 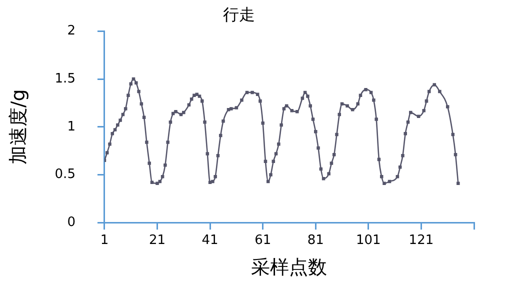 What do you see at coordinates (157, 240) in the screenshot?
I see `x-tick-label: 21` at bounding box center [157, 240].